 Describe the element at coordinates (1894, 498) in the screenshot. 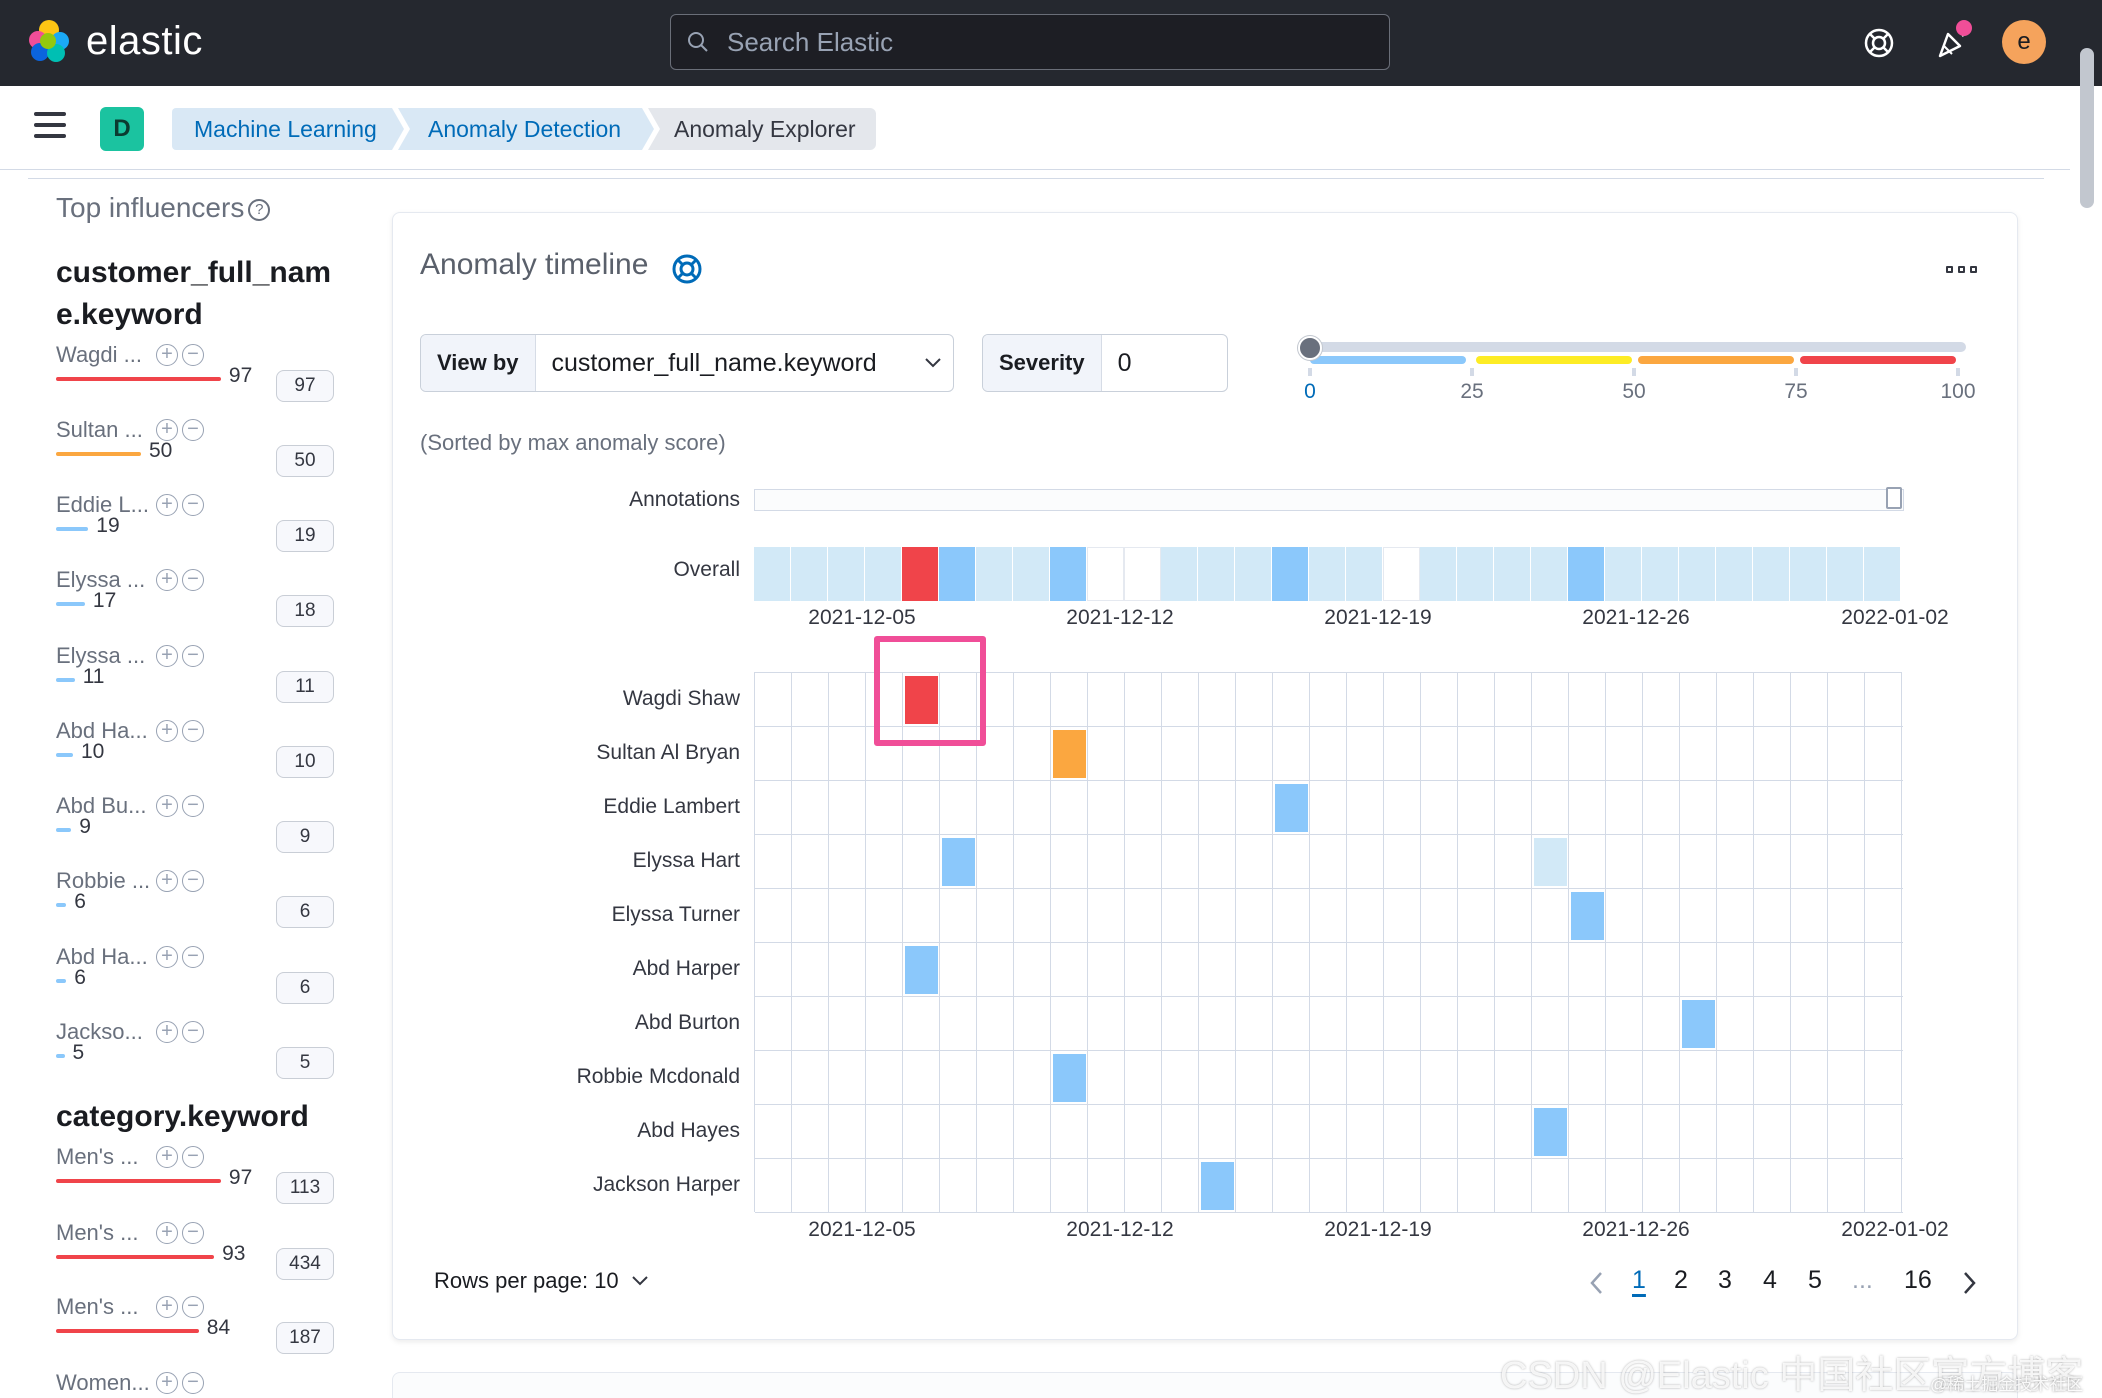

I see `annotations-brush-handle` at that location.